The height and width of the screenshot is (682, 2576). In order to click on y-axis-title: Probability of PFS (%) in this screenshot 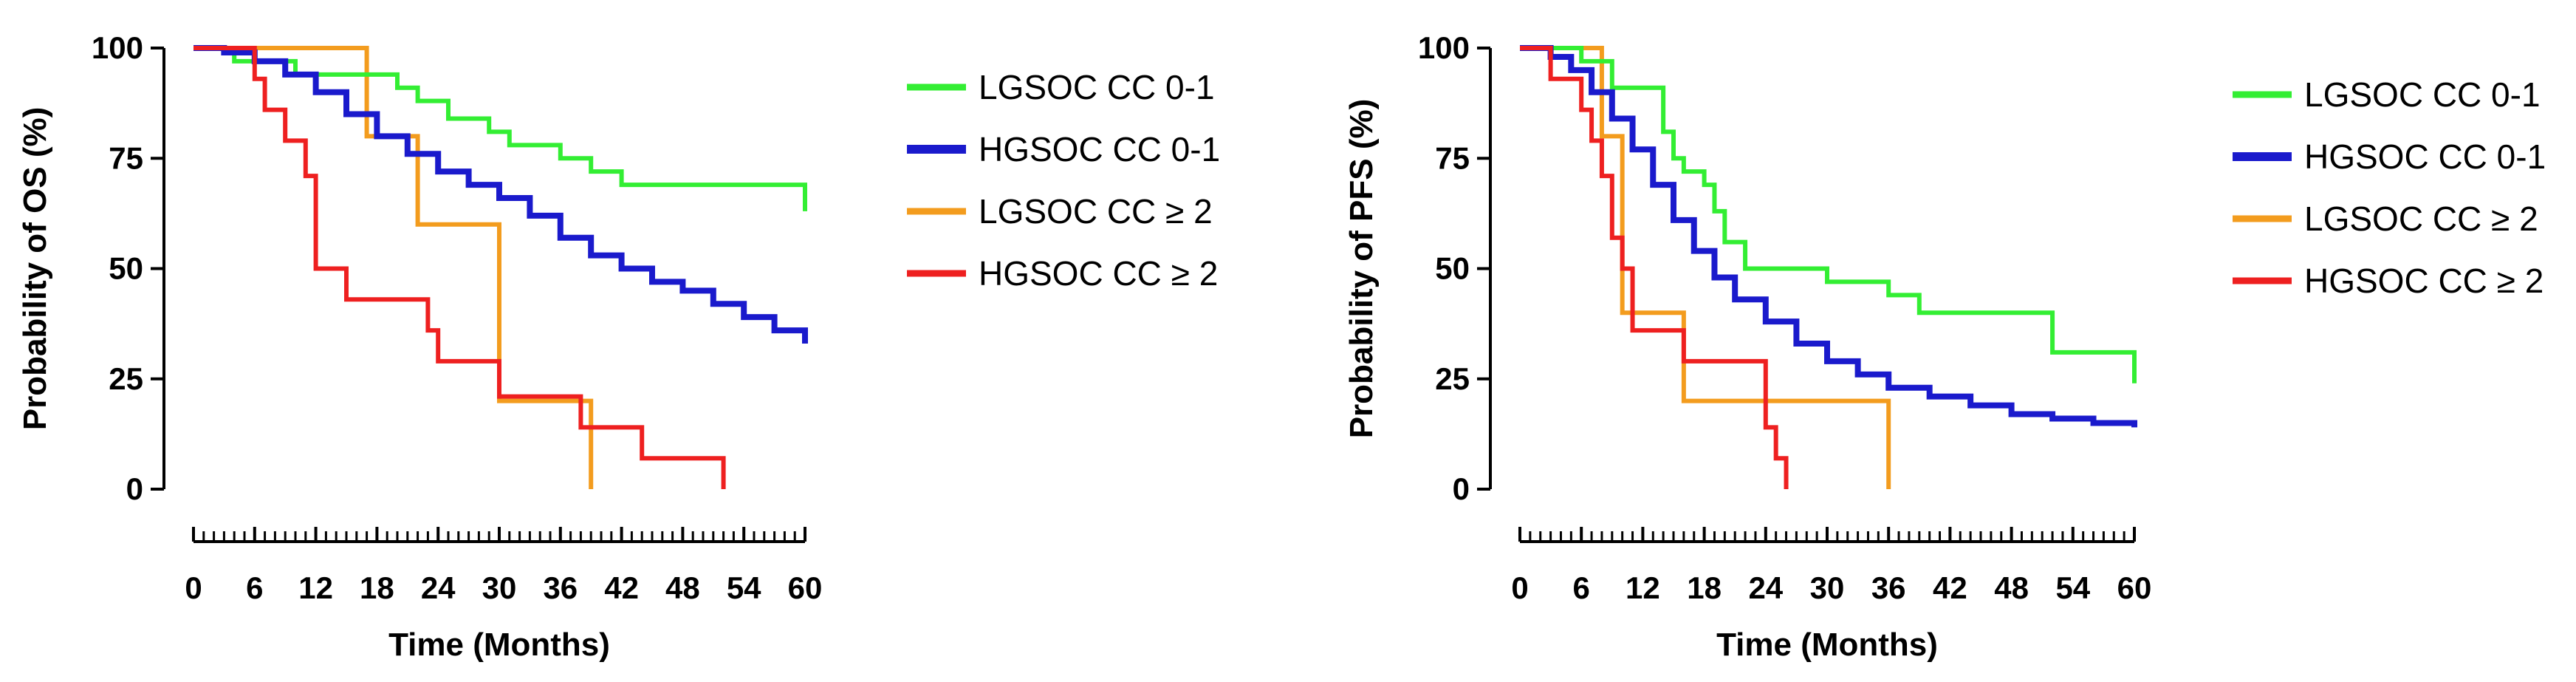, I will do `click(1361, 269)`.